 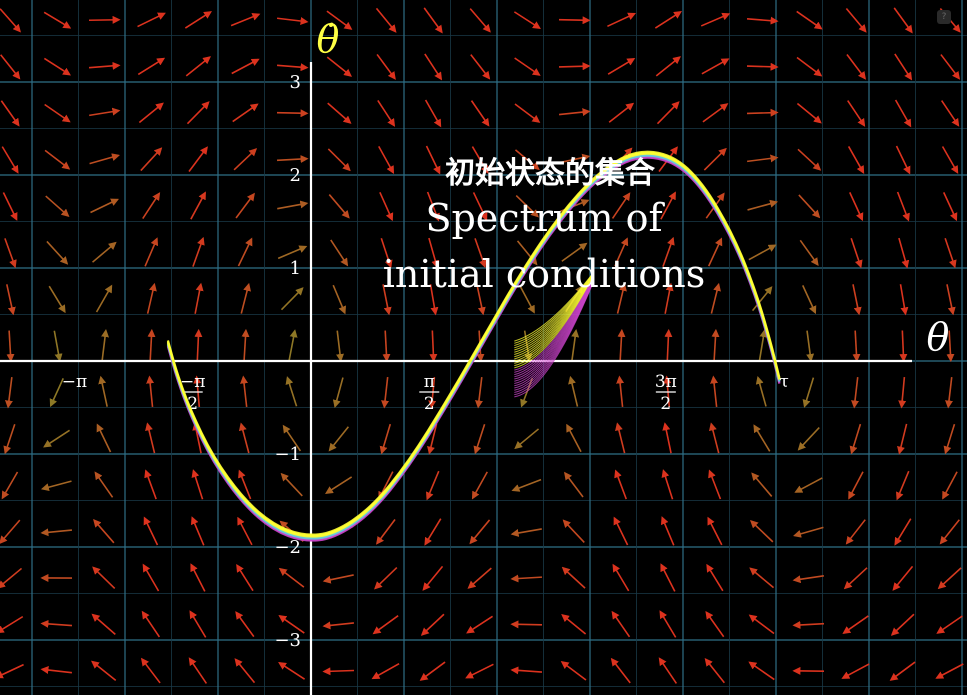 I want to click on y-tick-label: −3, so click(x=287, y=640).